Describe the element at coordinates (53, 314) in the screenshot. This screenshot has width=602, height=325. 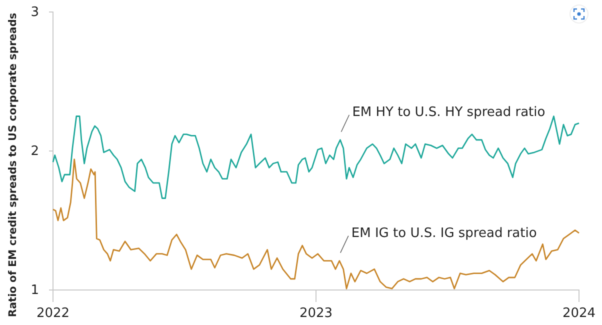
I see `x-tick-label: 2022` at that location.